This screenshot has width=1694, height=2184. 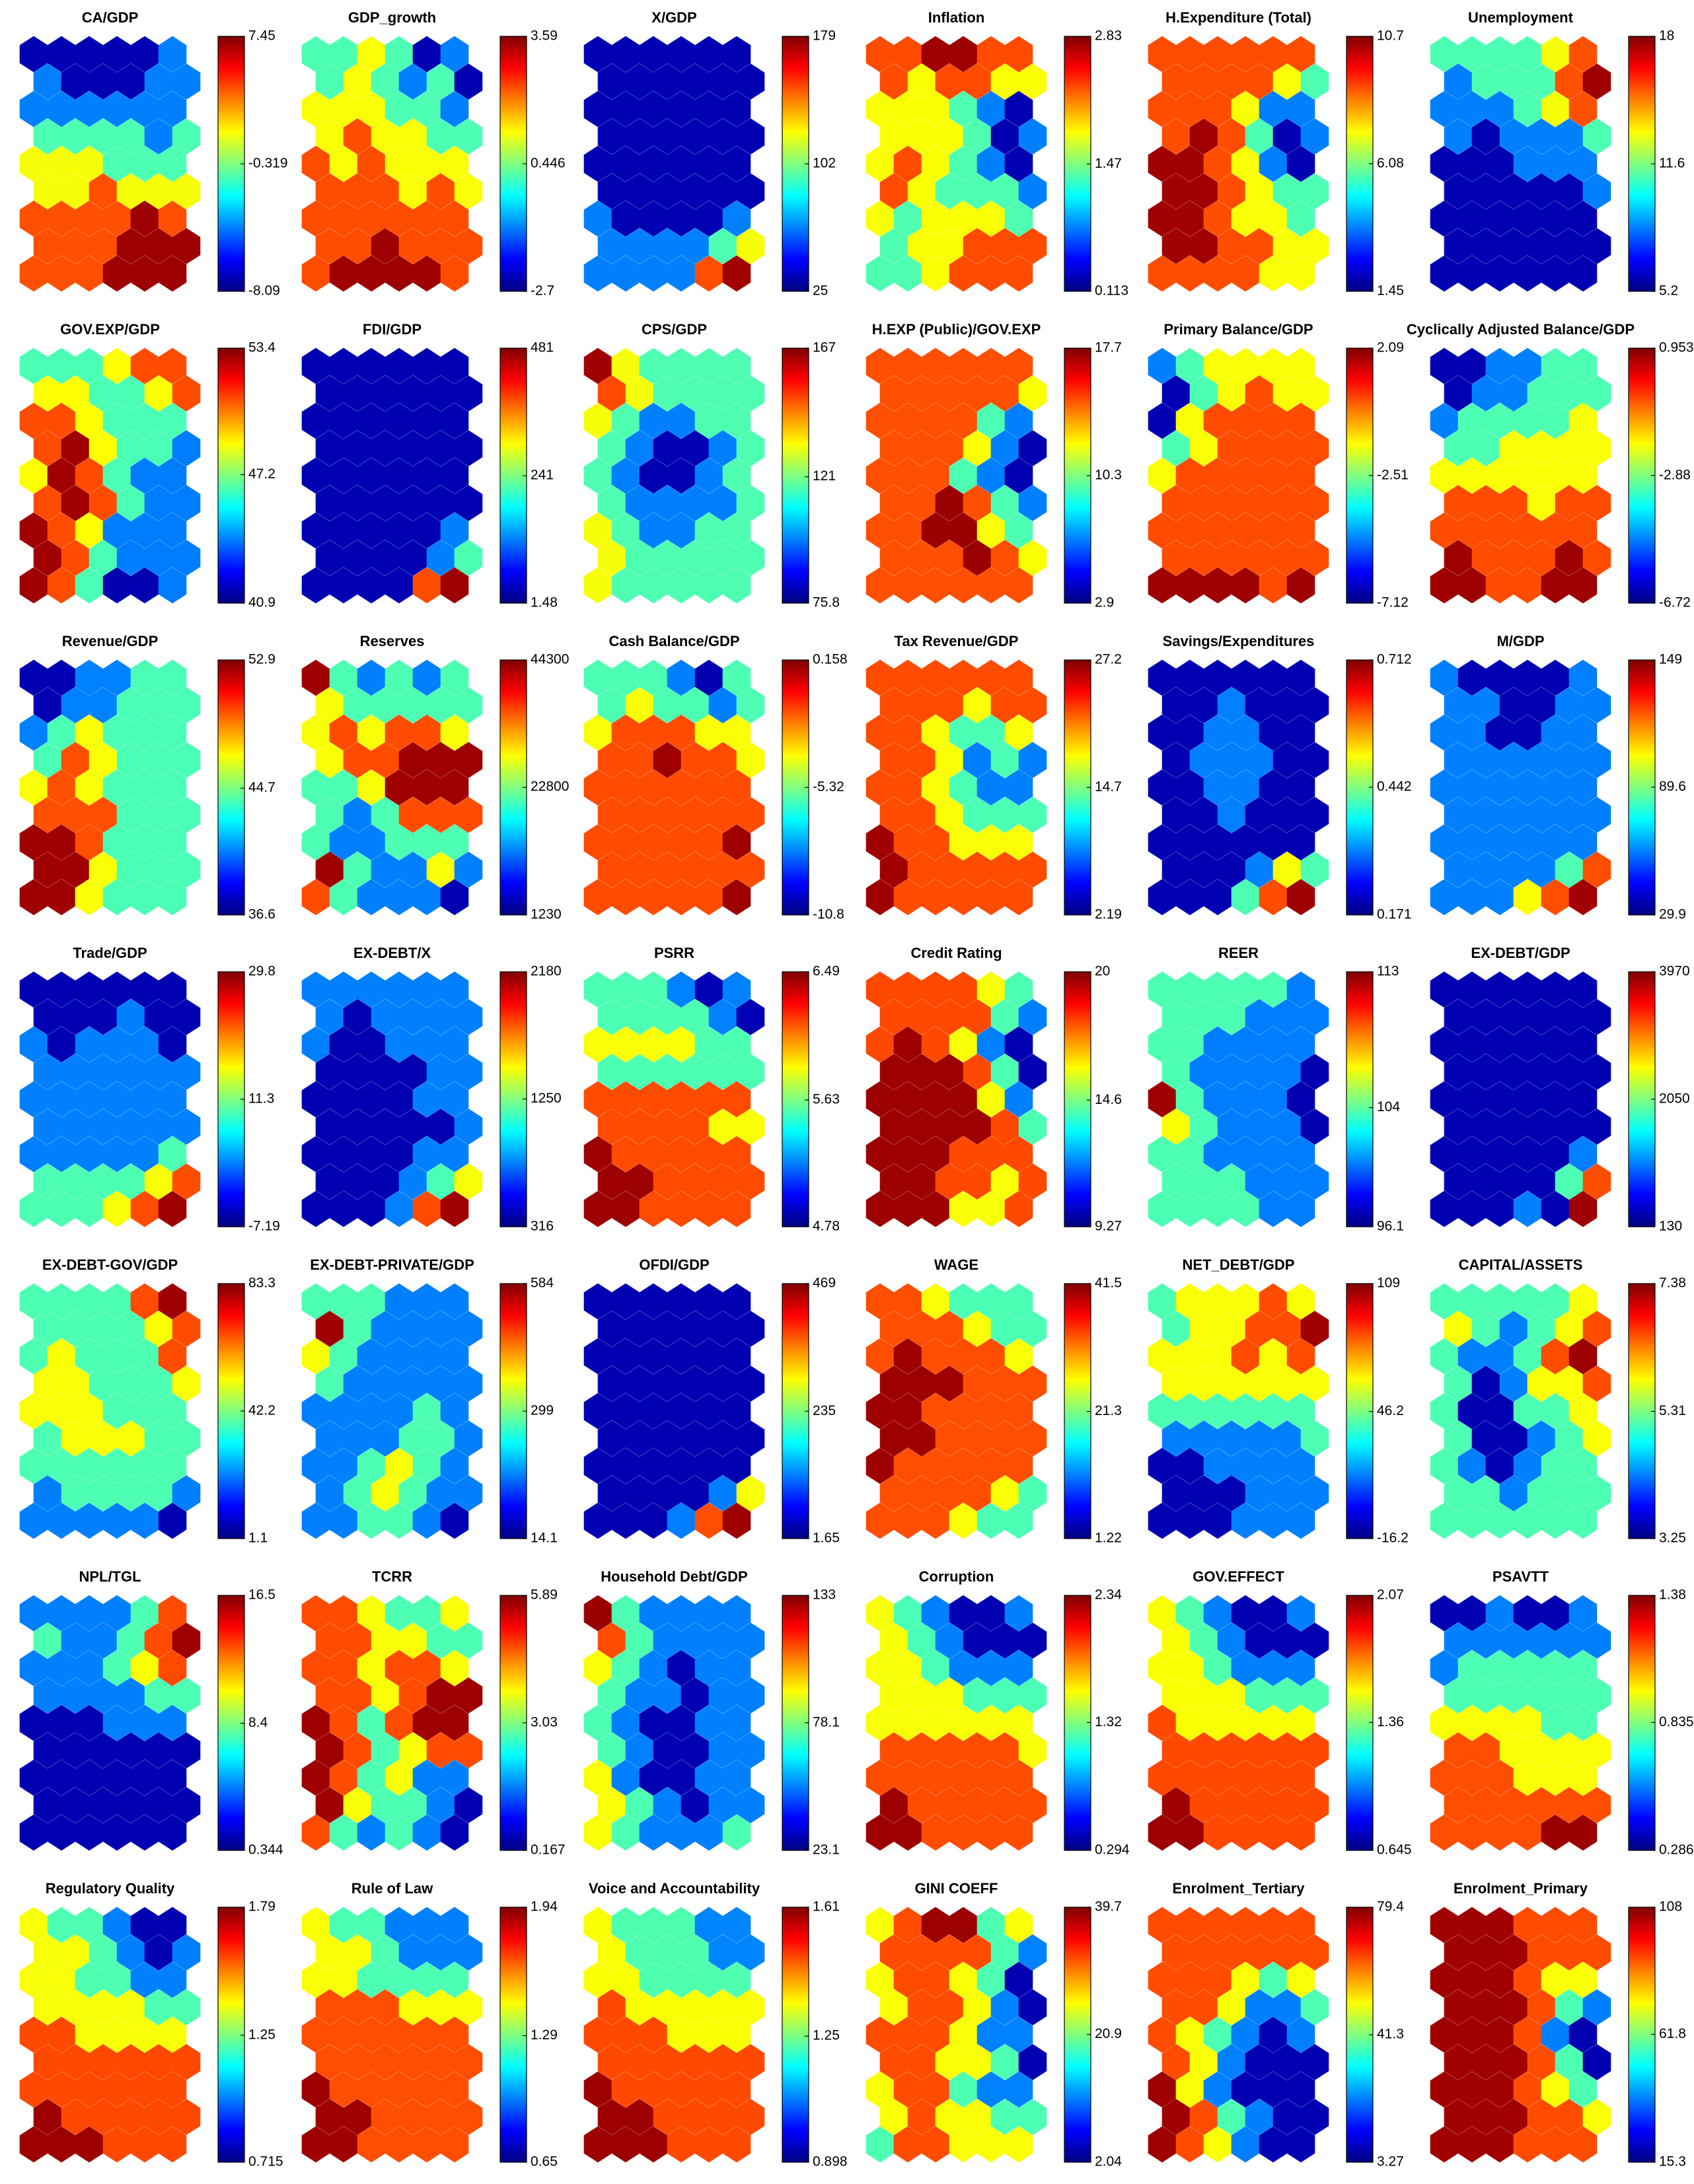 I want to click on colorbar-tick-label: 167, so click(x=824, y=347).